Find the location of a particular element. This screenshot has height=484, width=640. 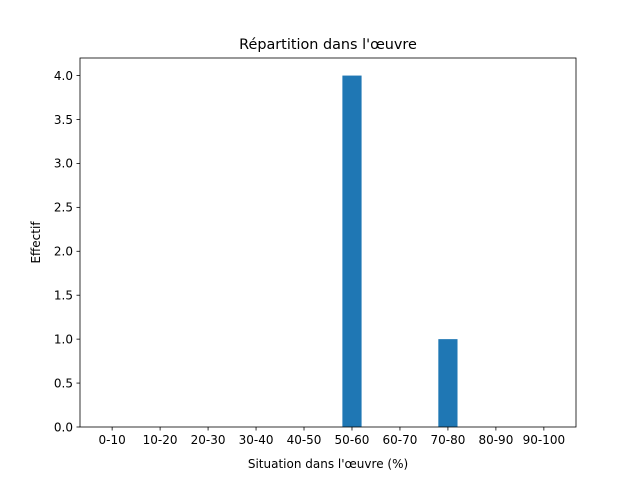

y-tick-label: 3.5 is located at coordinates (63, 120).